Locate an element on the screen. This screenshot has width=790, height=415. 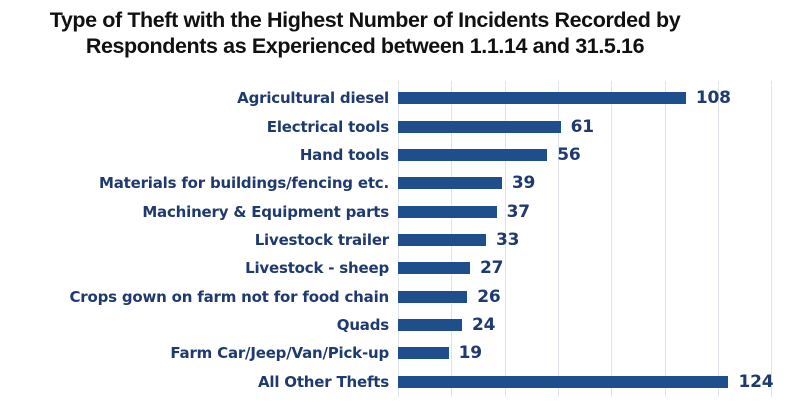
bar-track: 27 is located at coordinates (450, 268).